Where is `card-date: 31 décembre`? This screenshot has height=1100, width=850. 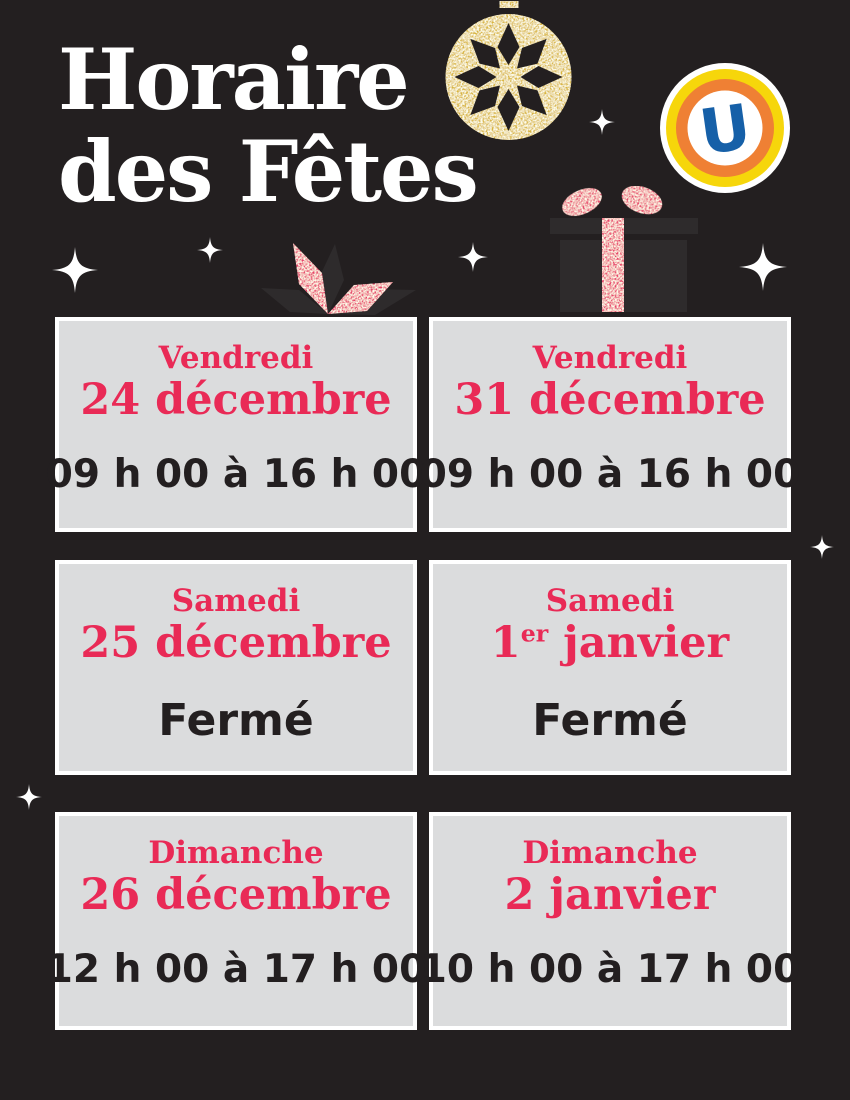 card-date: 31 décembre is located at coordinates (610, 399).